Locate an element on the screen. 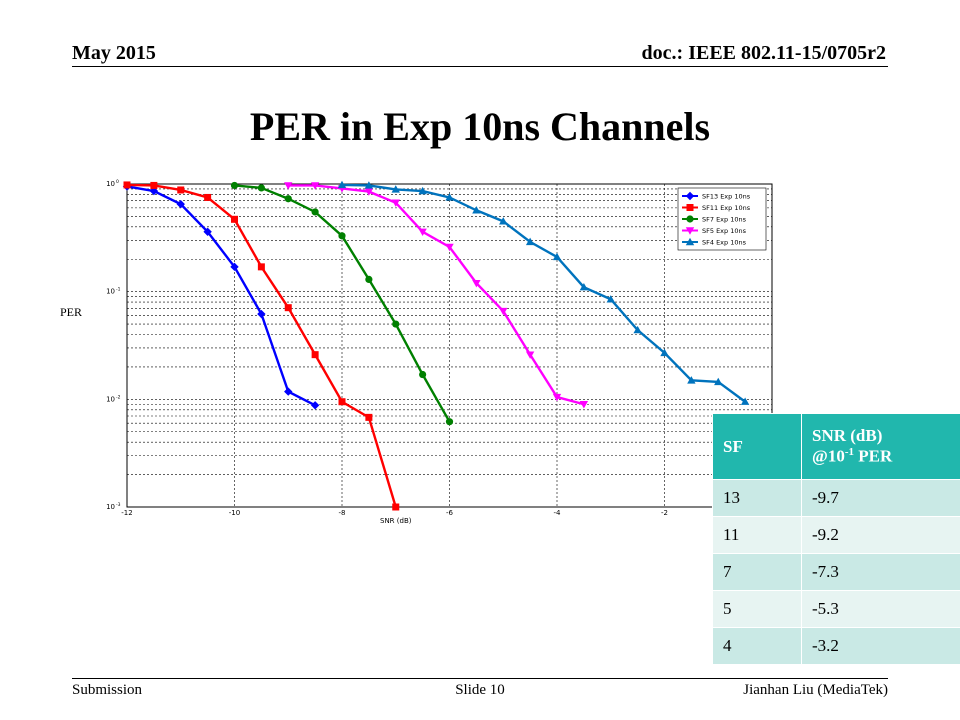 This screenshot has width=960, height=720. header-doc-id: doc.: IEEE 802.11-15/0705r2 is located at coordinates (763, 53).